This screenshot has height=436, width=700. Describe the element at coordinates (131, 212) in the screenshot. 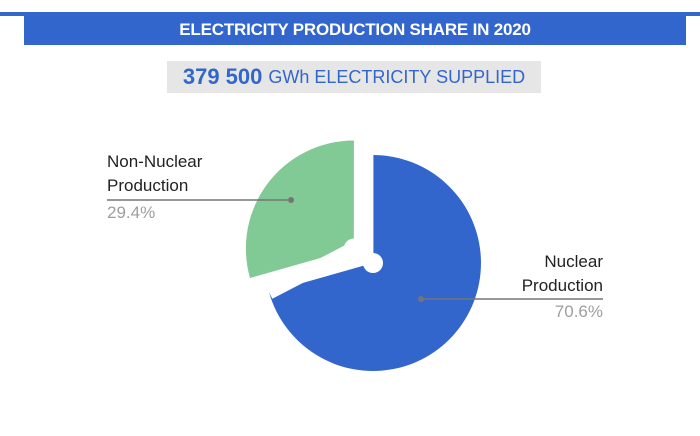

I see `label-non-nuclear-percent: 29.4%` at that location.